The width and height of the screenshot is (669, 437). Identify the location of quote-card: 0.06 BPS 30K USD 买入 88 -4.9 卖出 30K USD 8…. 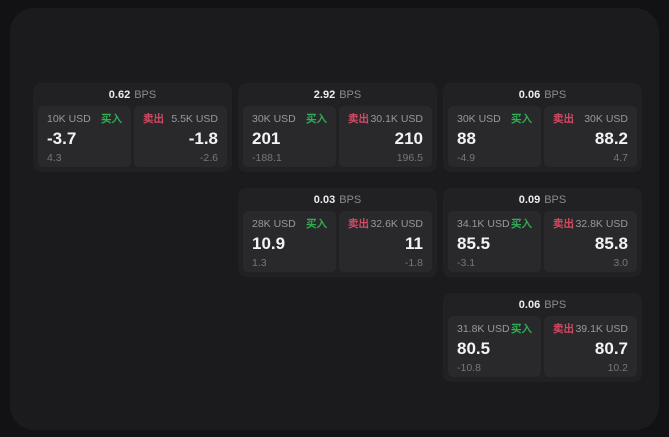
(542, 127).